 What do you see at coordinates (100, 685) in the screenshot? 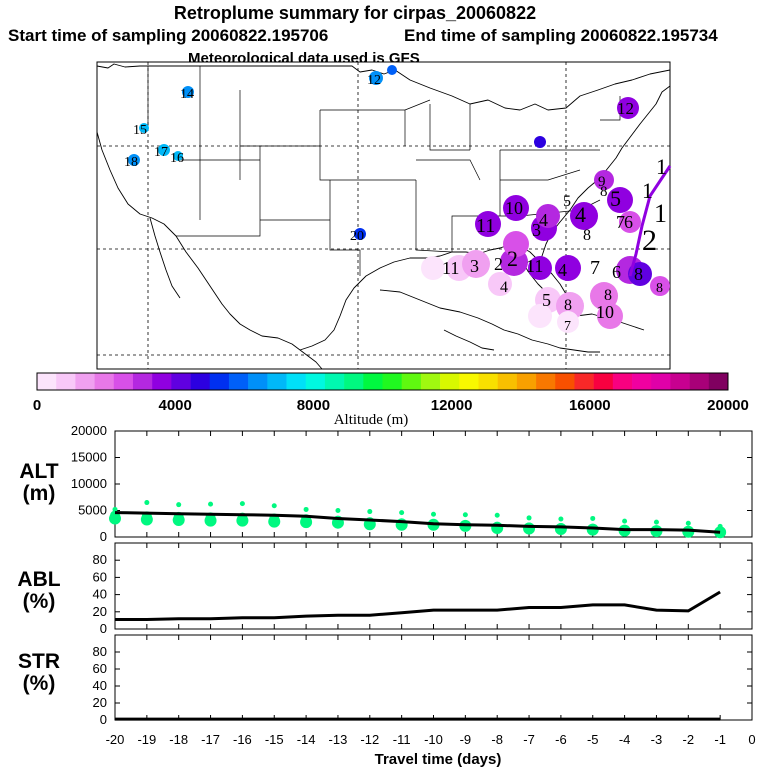
I see `y-tick-label: 40` at bounding box center [100, 685].